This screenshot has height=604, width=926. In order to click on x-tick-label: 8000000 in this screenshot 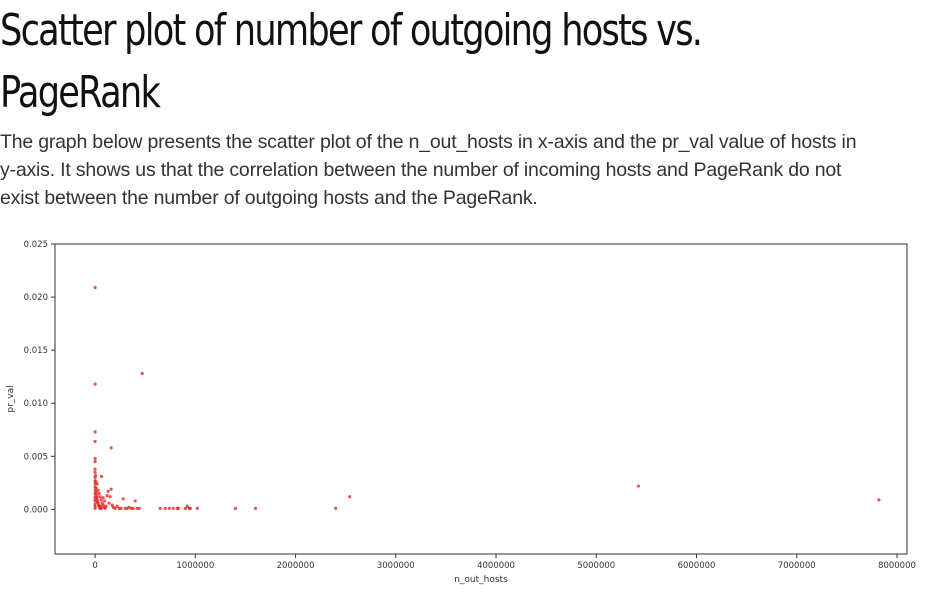, I will do `click(897, 566)`.